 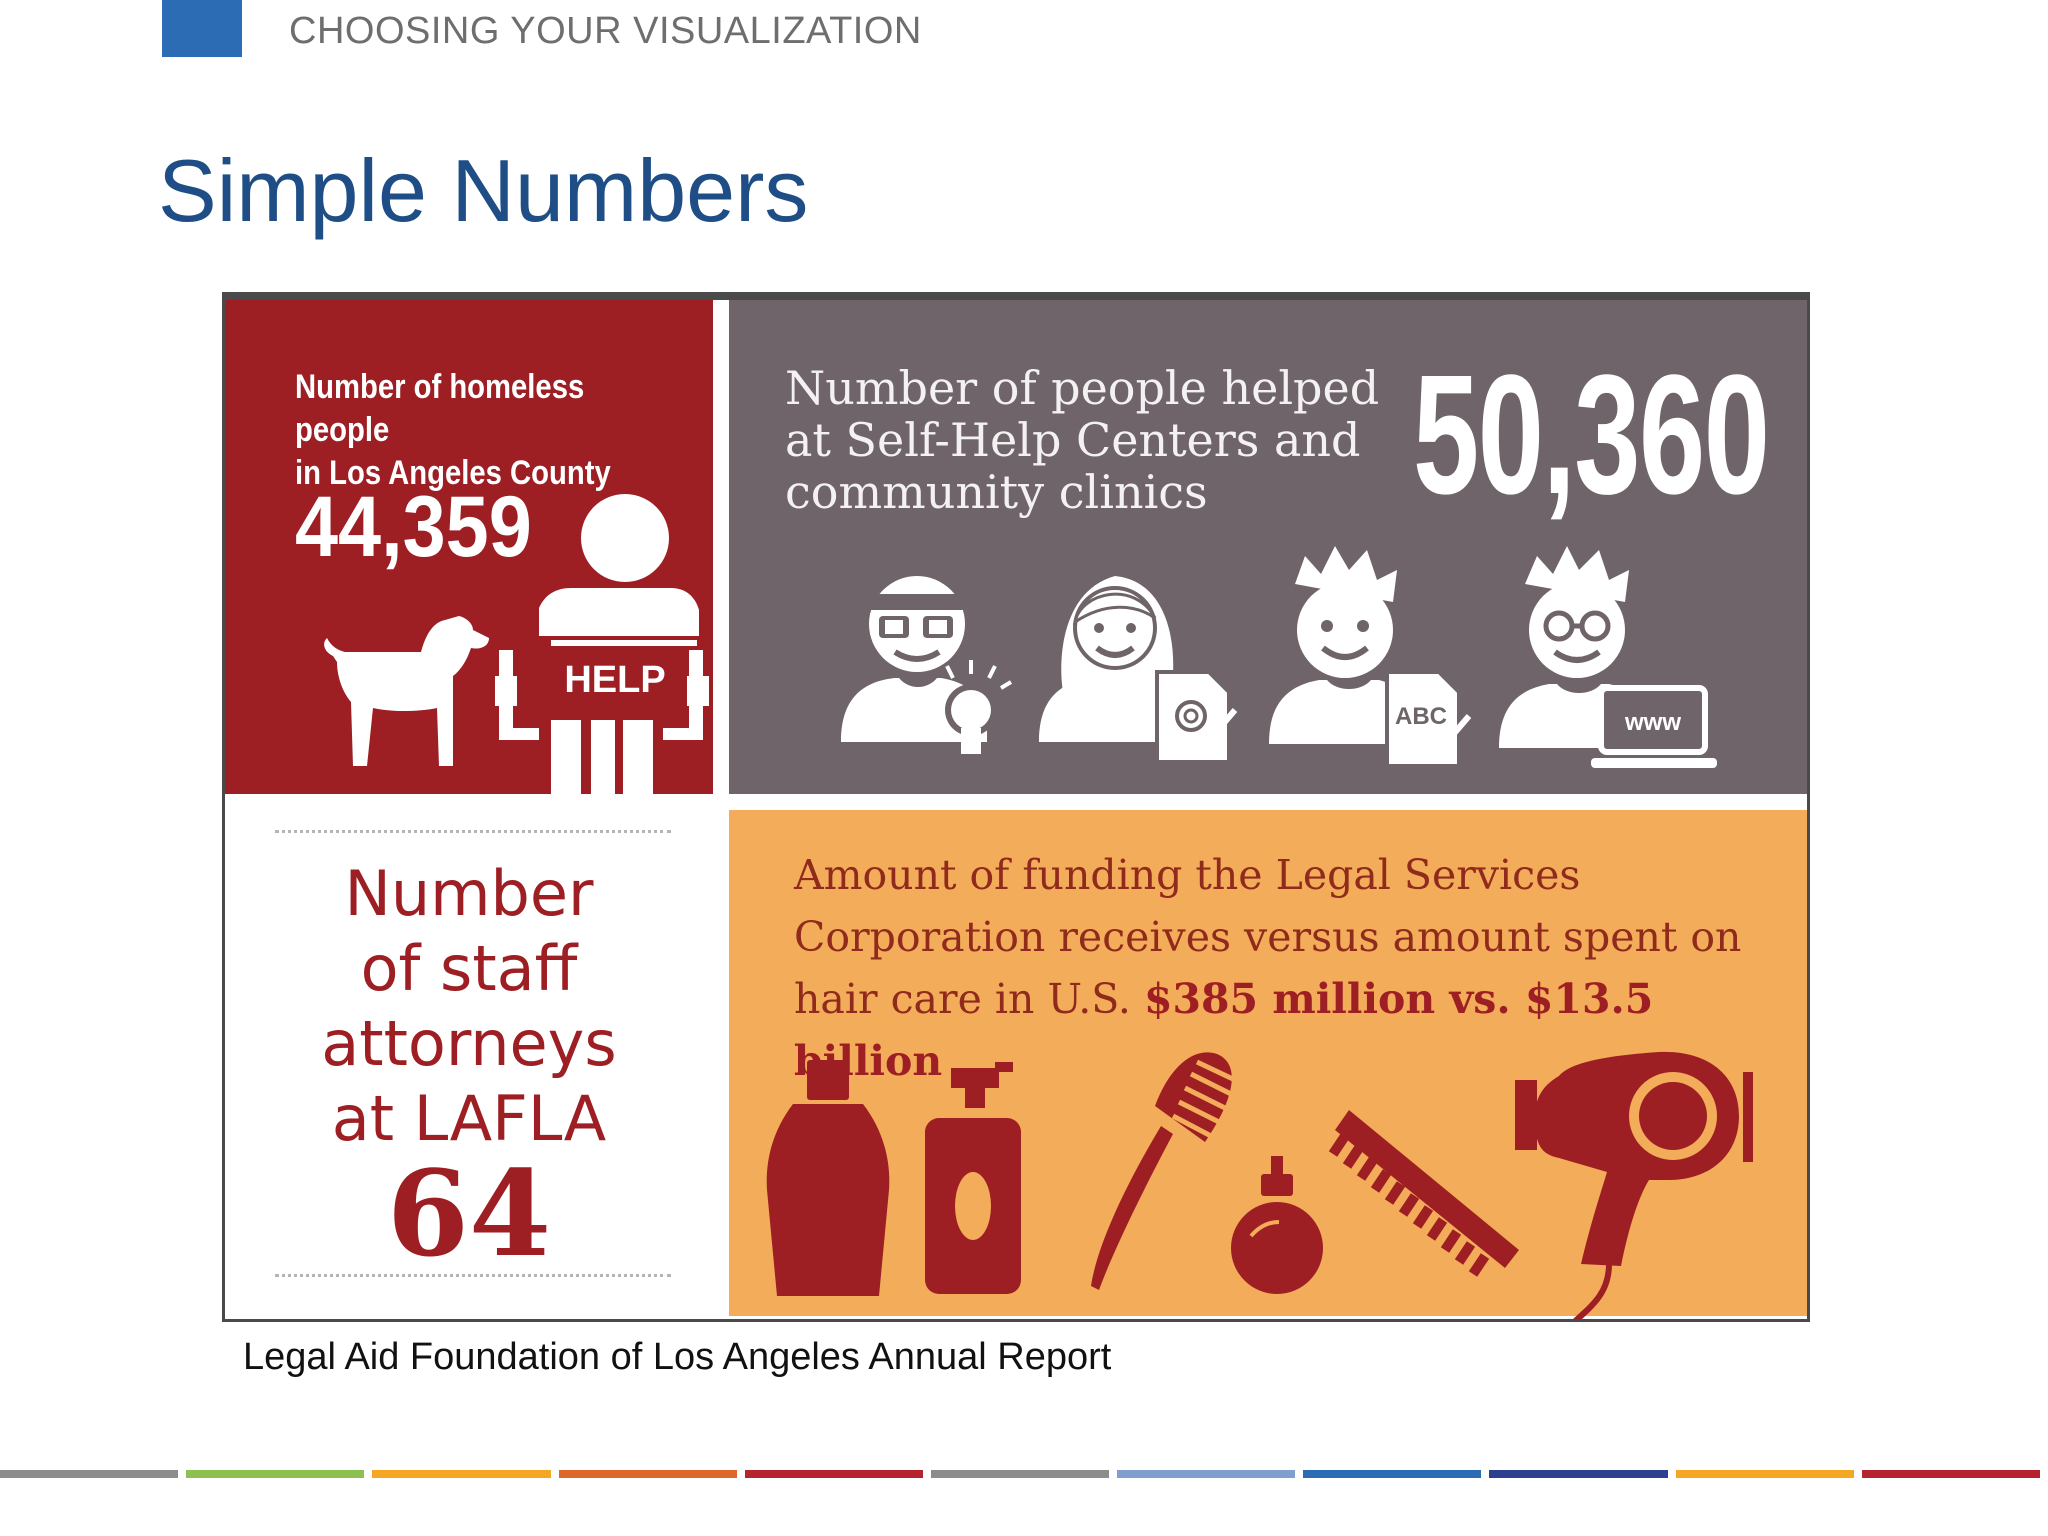 I want to click on person-abc-document-icon: ABC, so click(x=1370, y=657).